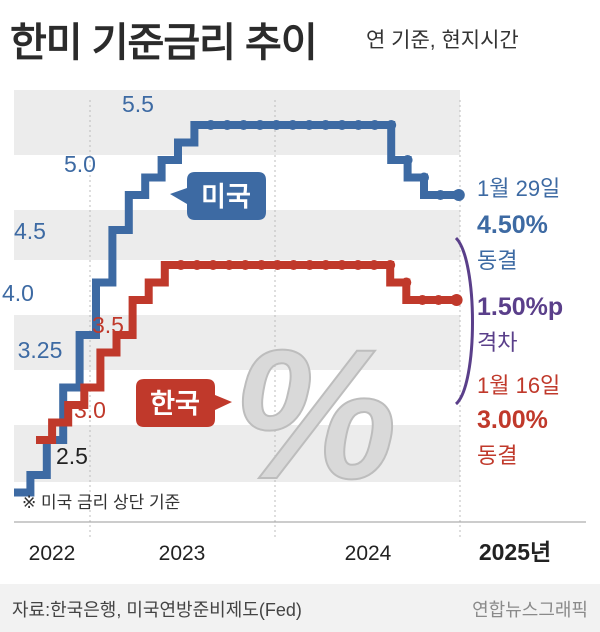 The image size is (600, 632). I want to click on step-label-us: 5.5, so click(138, 104).